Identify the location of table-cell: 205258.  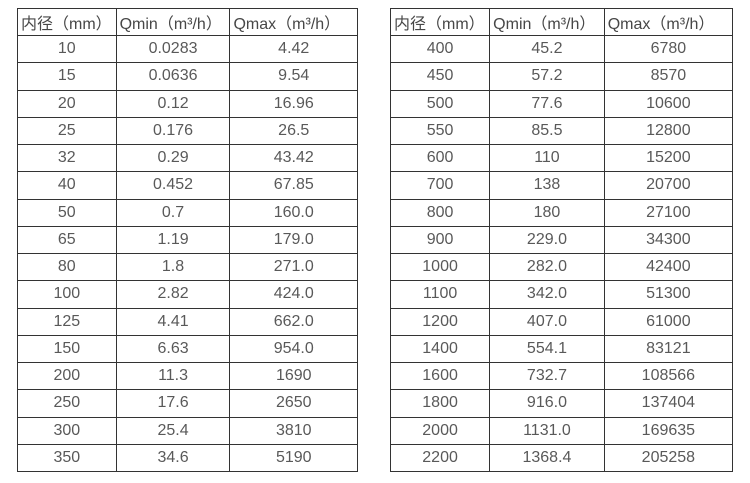
(668, 458).